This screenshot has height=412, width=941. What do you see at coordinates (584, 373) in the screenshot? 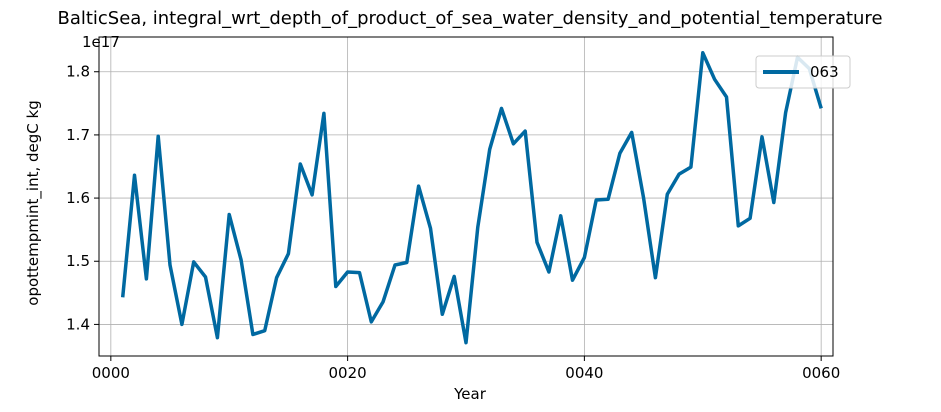
I see `x-tick-label: 0040` at bounding box center [584, 373].